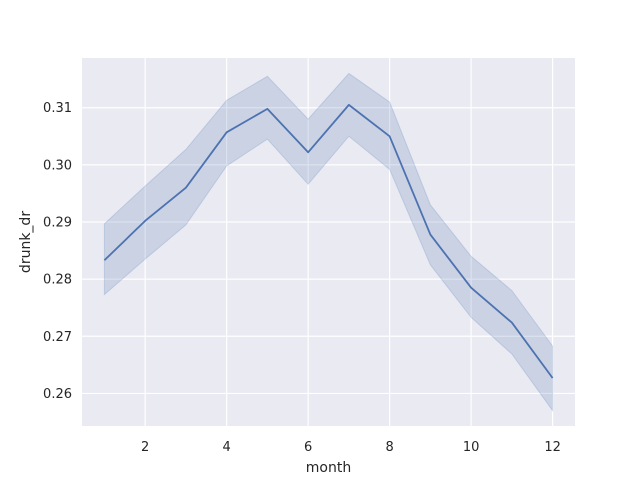  Describe the element at coordinates (26, 242) in the screenshot. I see `y-axis-label: drunk_dr` at that location.